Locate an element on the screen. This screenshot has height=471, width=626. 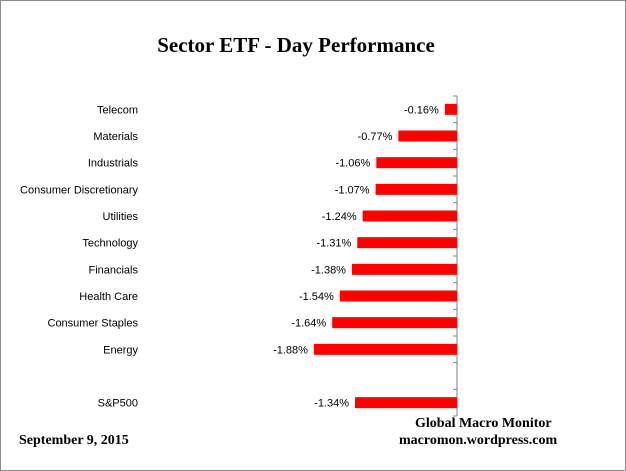
category-label: Utilities is located at coordinates (121, 217).